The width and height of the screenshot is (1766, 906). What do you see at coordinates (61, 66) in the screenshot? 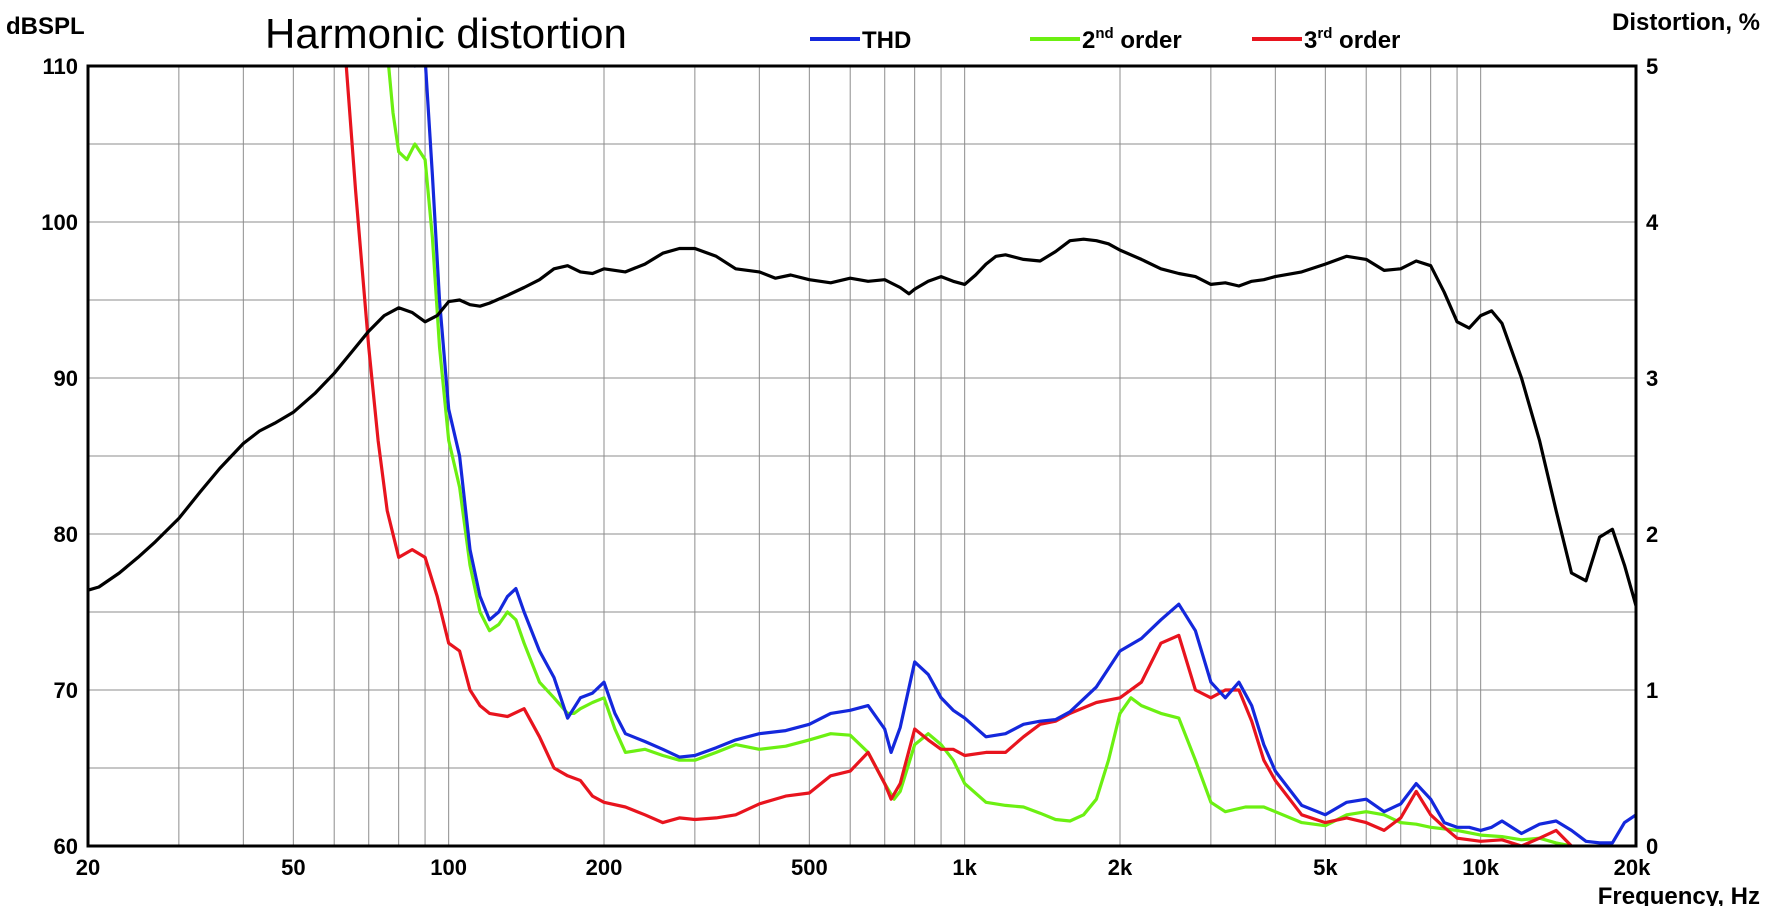
I see `y-left-tick-label: 110` at bounding box center [61, 66].